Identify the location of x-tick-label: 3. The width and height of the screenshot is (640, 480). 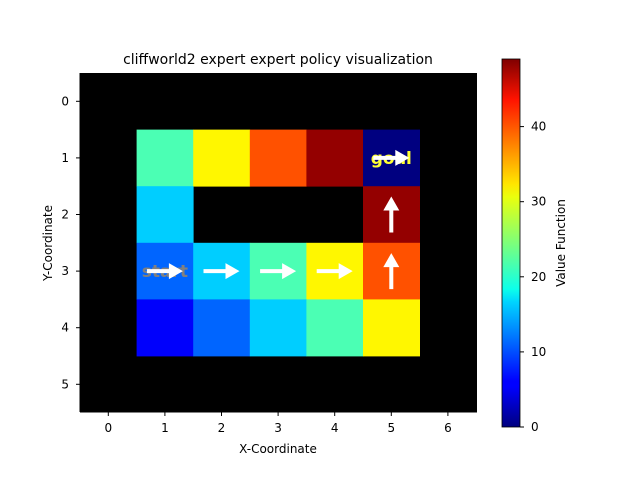
(278, 428).